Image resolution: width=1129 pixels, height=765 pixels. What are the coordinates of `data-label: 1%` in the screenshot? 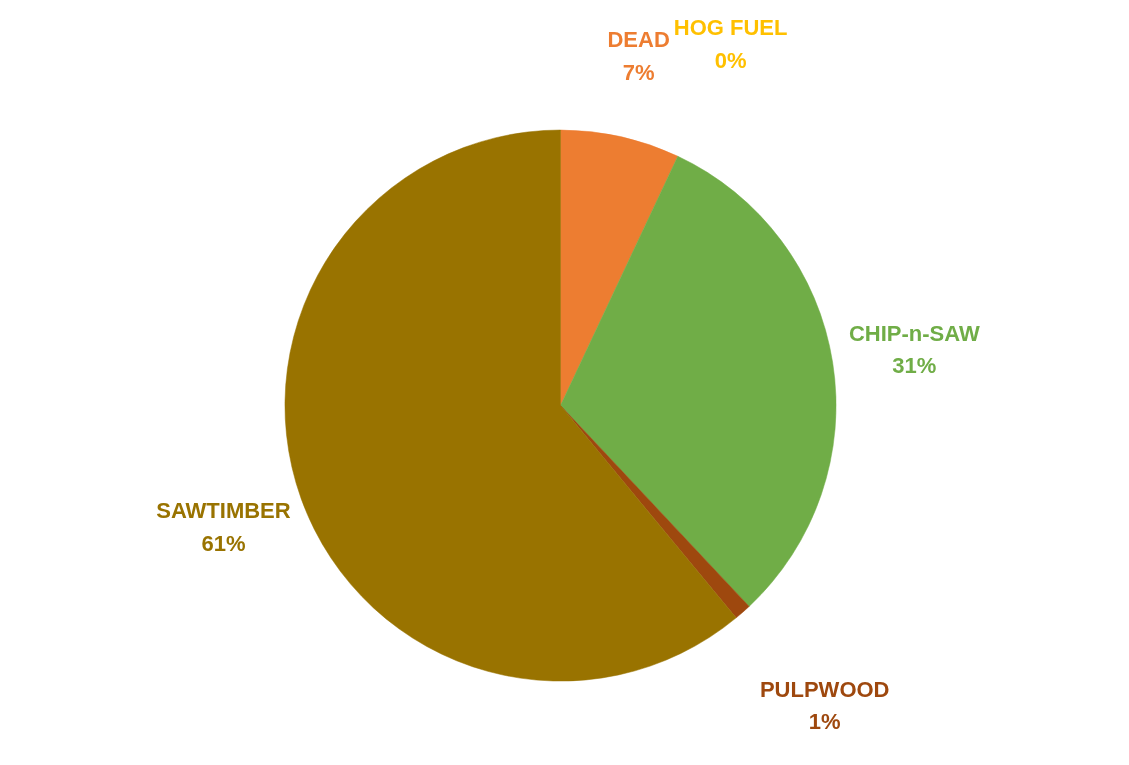 It's located at (824, 722).